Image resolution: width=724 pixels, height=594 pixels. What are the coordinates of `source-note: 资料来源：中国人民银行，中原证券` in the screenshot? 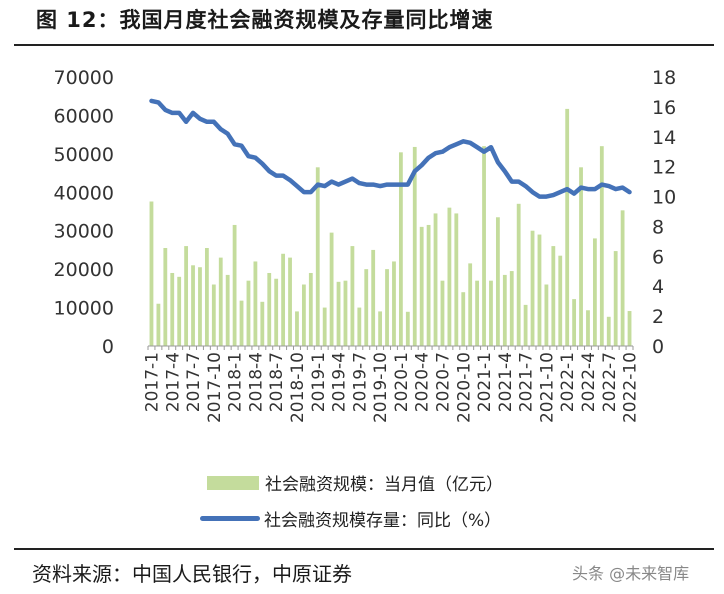 It's located at (192, 574).